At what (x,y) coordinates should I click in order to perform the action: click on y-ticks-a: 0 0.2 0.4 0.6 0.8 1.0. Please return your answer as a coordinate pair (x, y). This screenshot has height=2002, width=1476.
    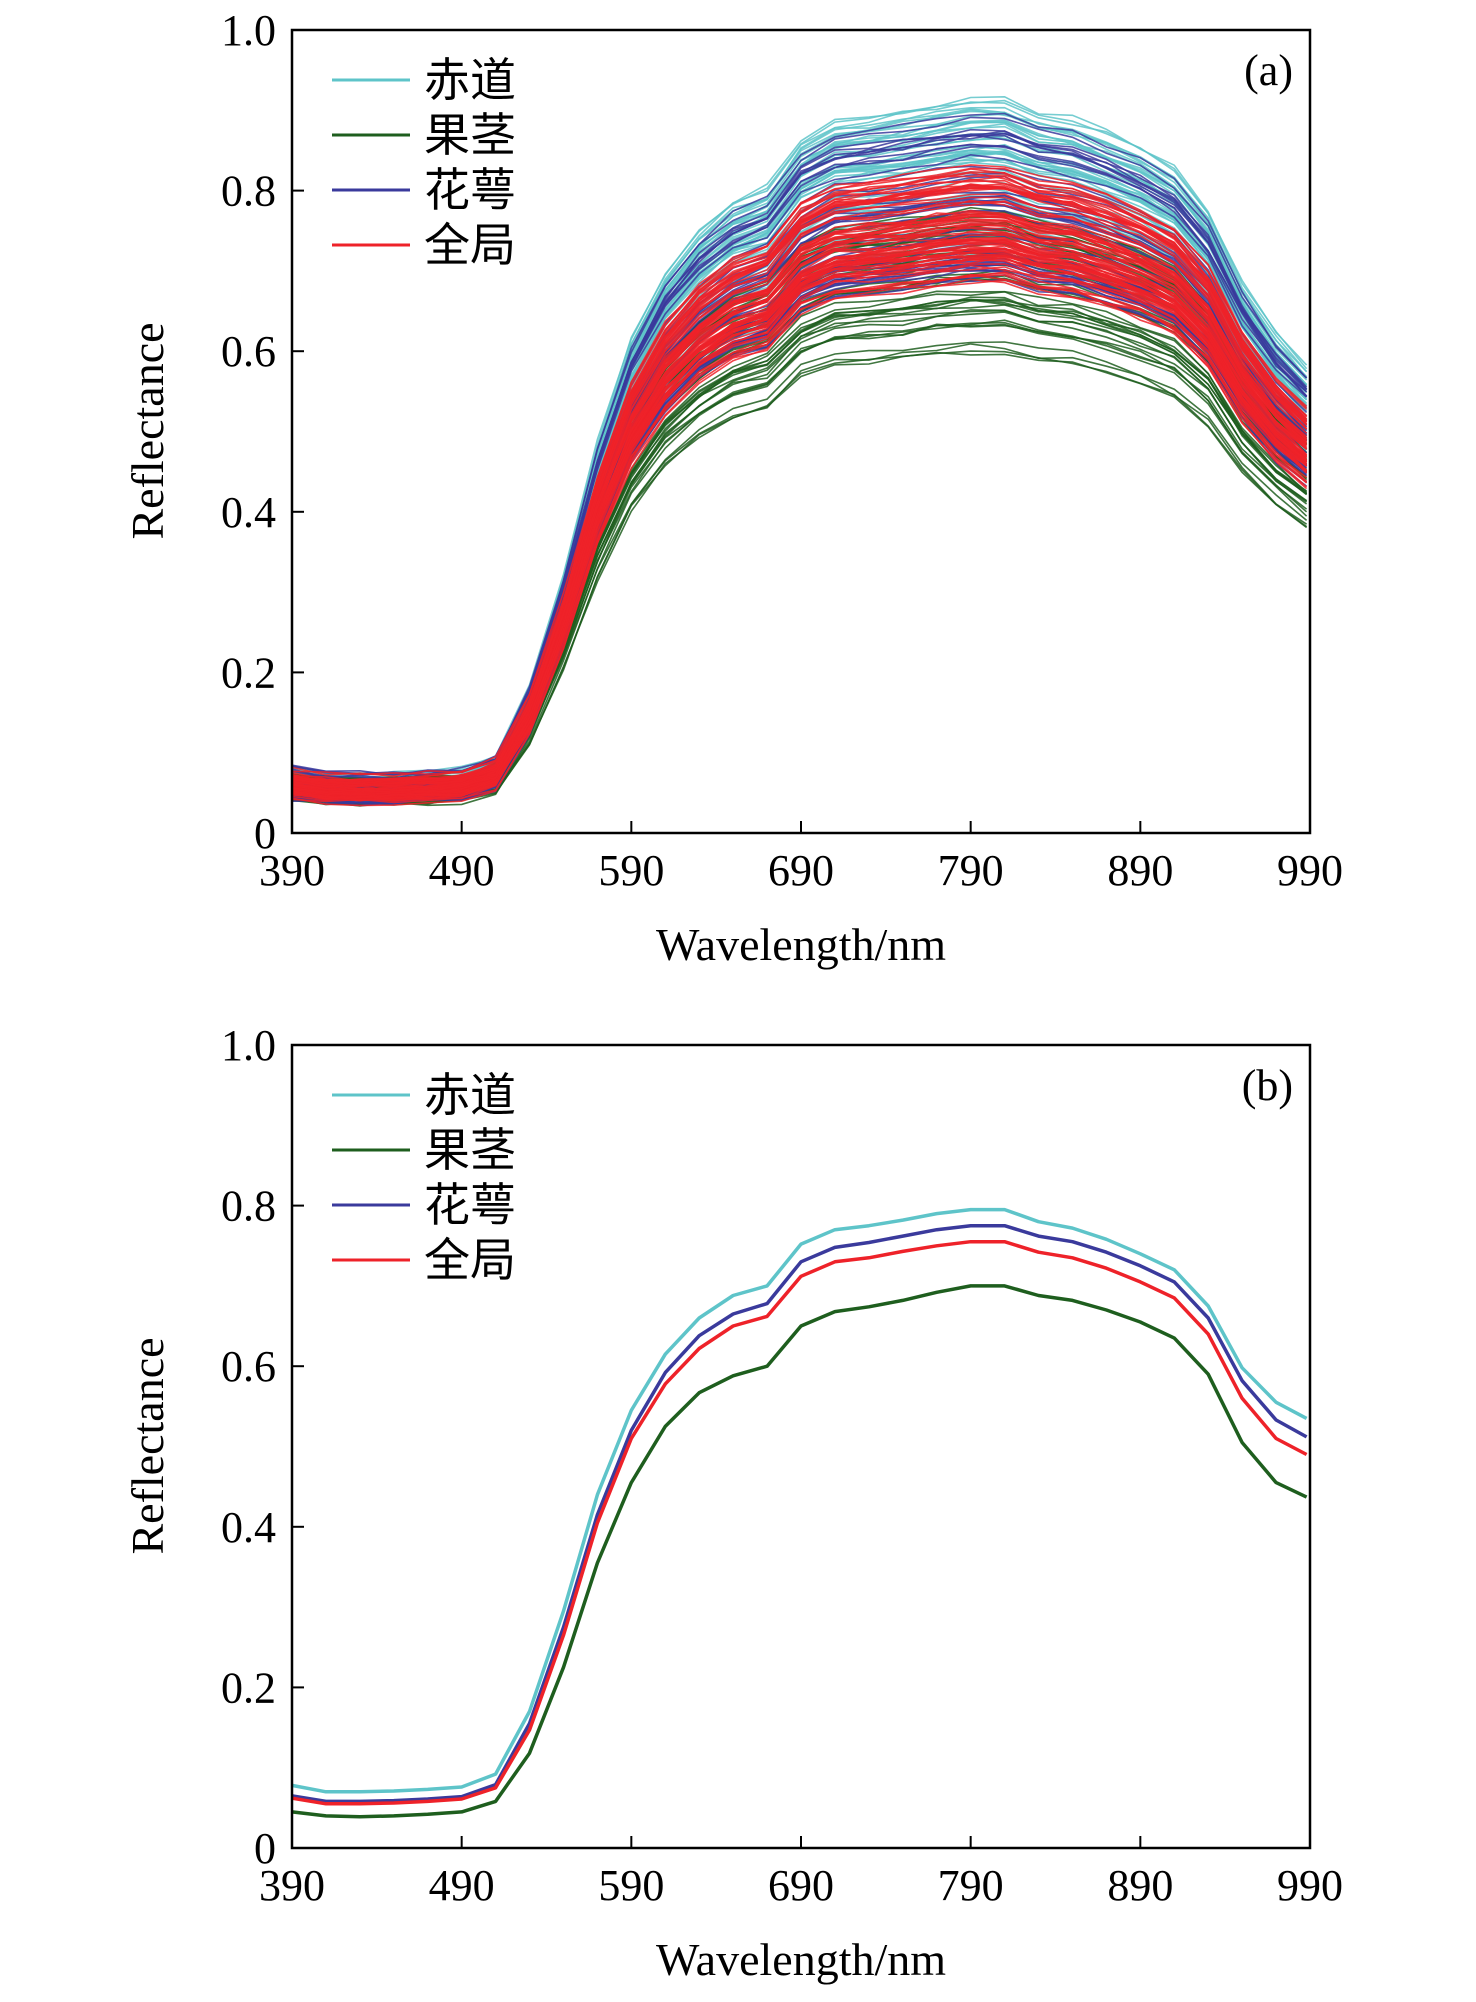
    Looking at the image, I should click on (262, 432).